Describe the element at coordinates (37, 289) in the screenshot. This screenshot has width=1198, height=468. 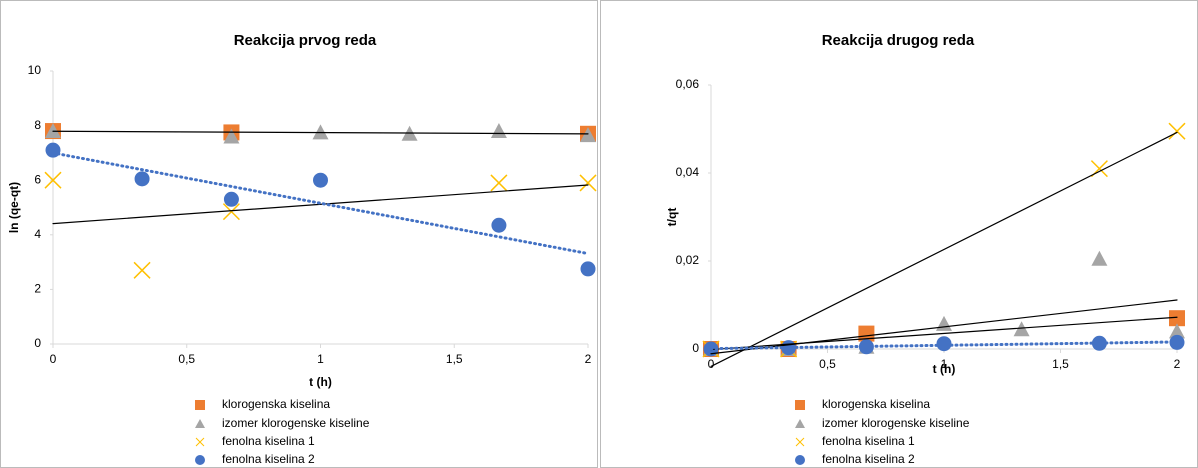
I see `y-tick-label: 2` at that location.